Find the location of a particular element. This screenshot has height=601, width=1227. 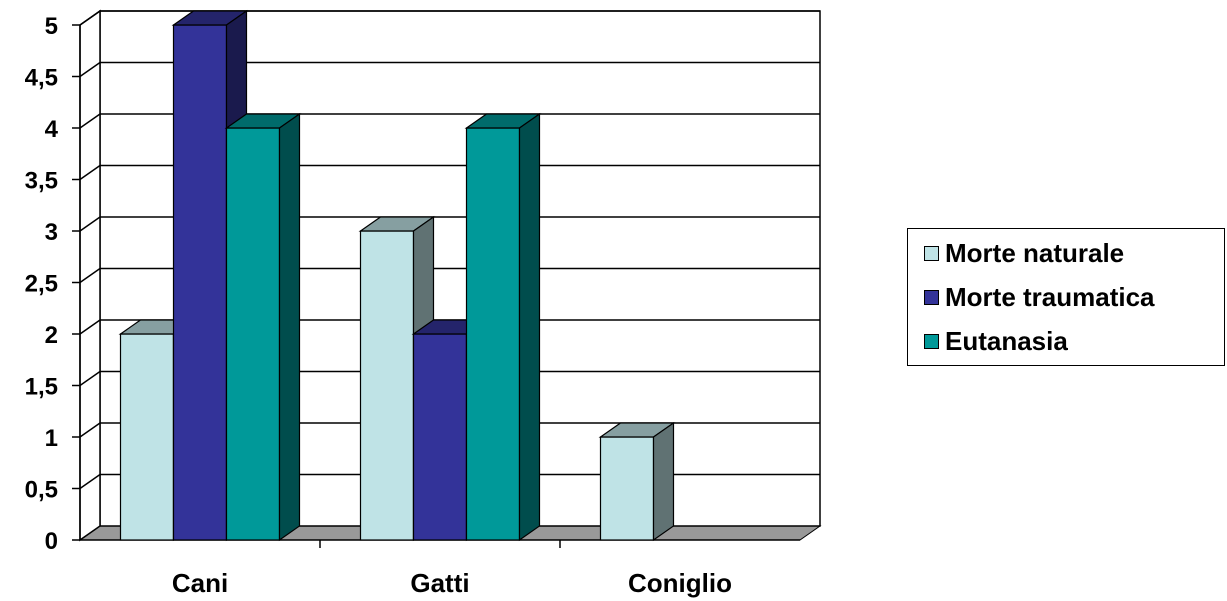

legend-item-morte-traumatica: Morte traumatica is located at coordinates (1039, 297).